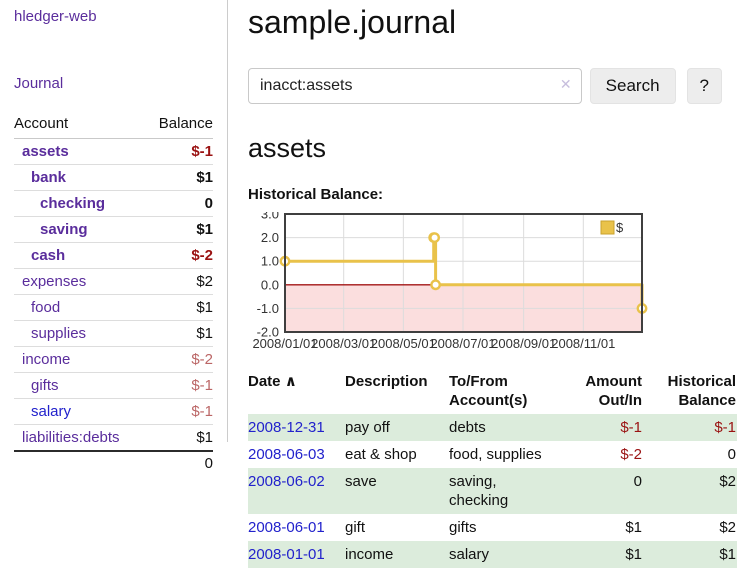 The image size is (742, 582). I want to click on svg-text: 2008/09/01, so click(523, 343).